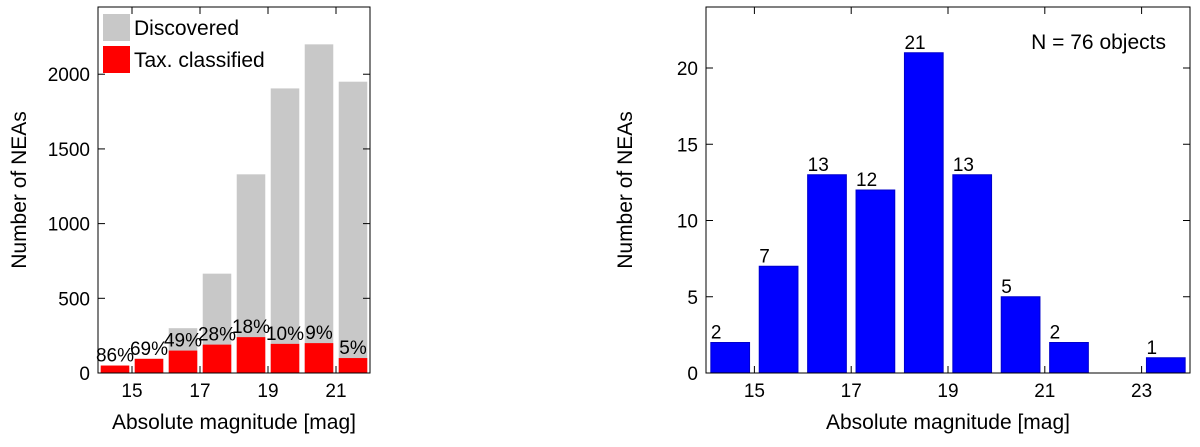 This screenshot has width=1200, height=447. I want to click on bar-label: 12, so click(866, 180).